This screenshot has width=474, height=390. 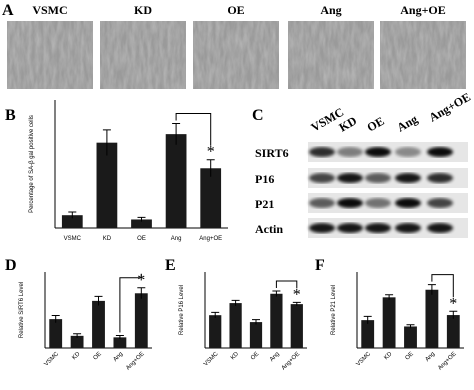 What do you see at coordinates (272, 153) in the screenshot?
I see `blot-label: SIRT6` at bounding box center [272, 153].